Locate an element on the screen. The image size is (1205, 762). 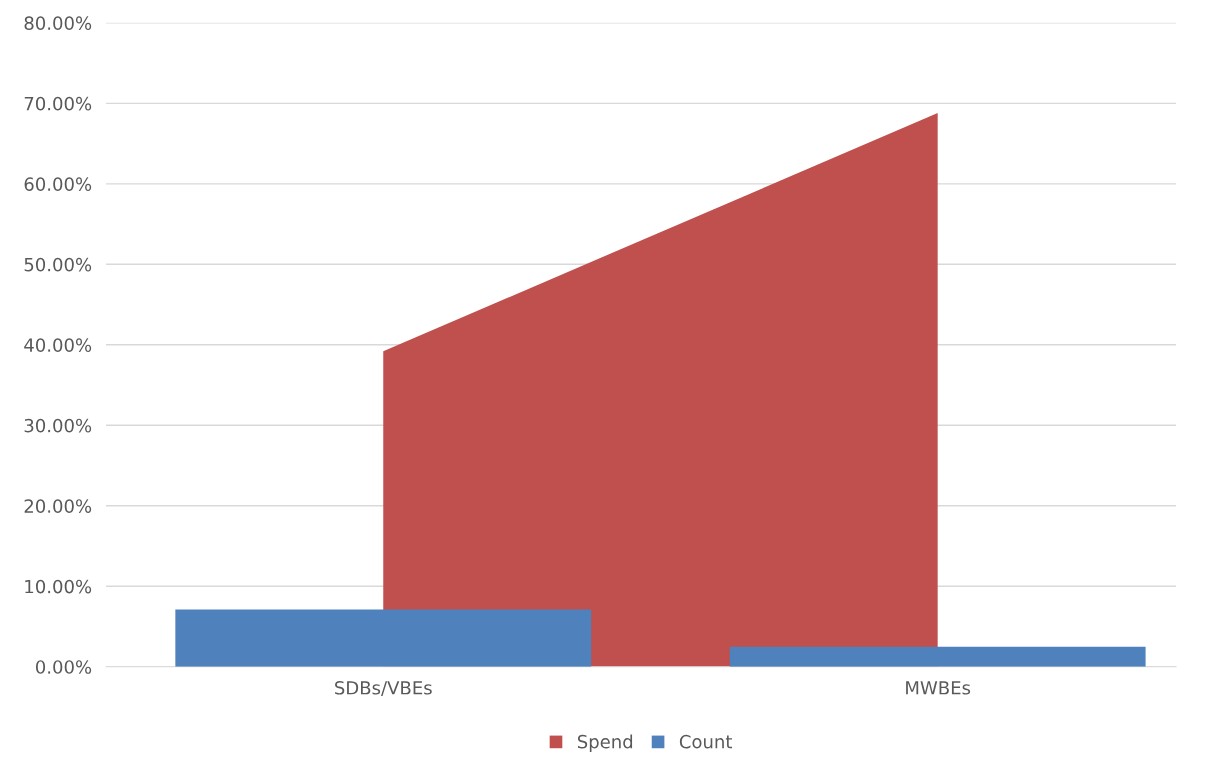
legend-label: Spend is located at coordinates (605, 743).